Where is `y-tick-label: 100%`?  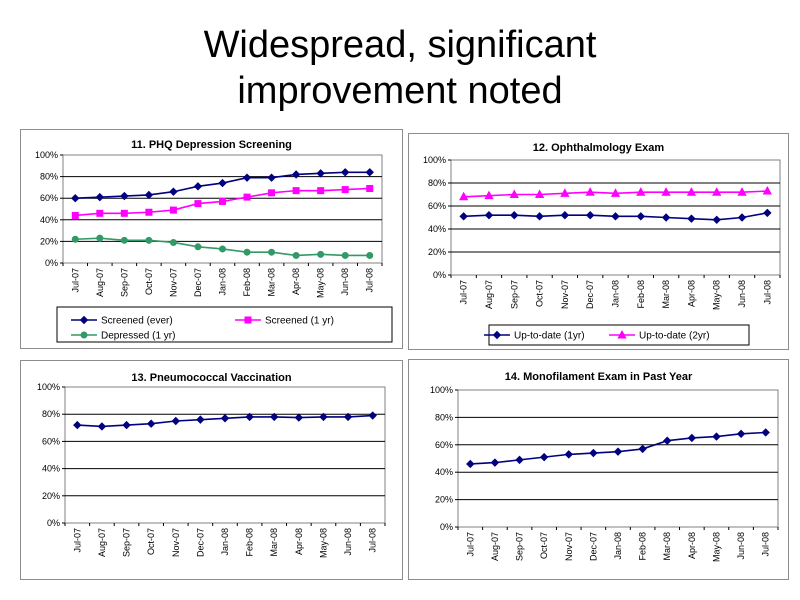 y-tick-label: 100% is located at coordinates (46, 155).